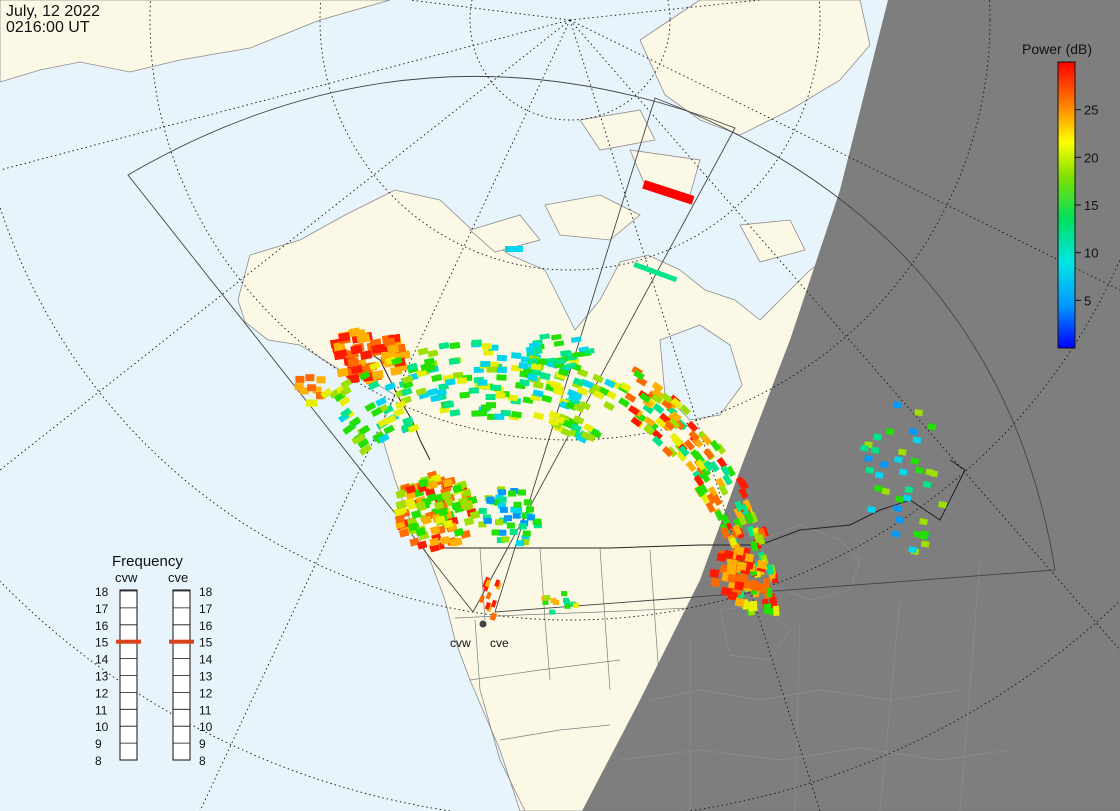 The height and width of the screenshot is (811, 1120). What do you see at coordinates (53, 11) in the screenshot?
I see `header-date: July, 12 2022` at bounding box center [53, 11].